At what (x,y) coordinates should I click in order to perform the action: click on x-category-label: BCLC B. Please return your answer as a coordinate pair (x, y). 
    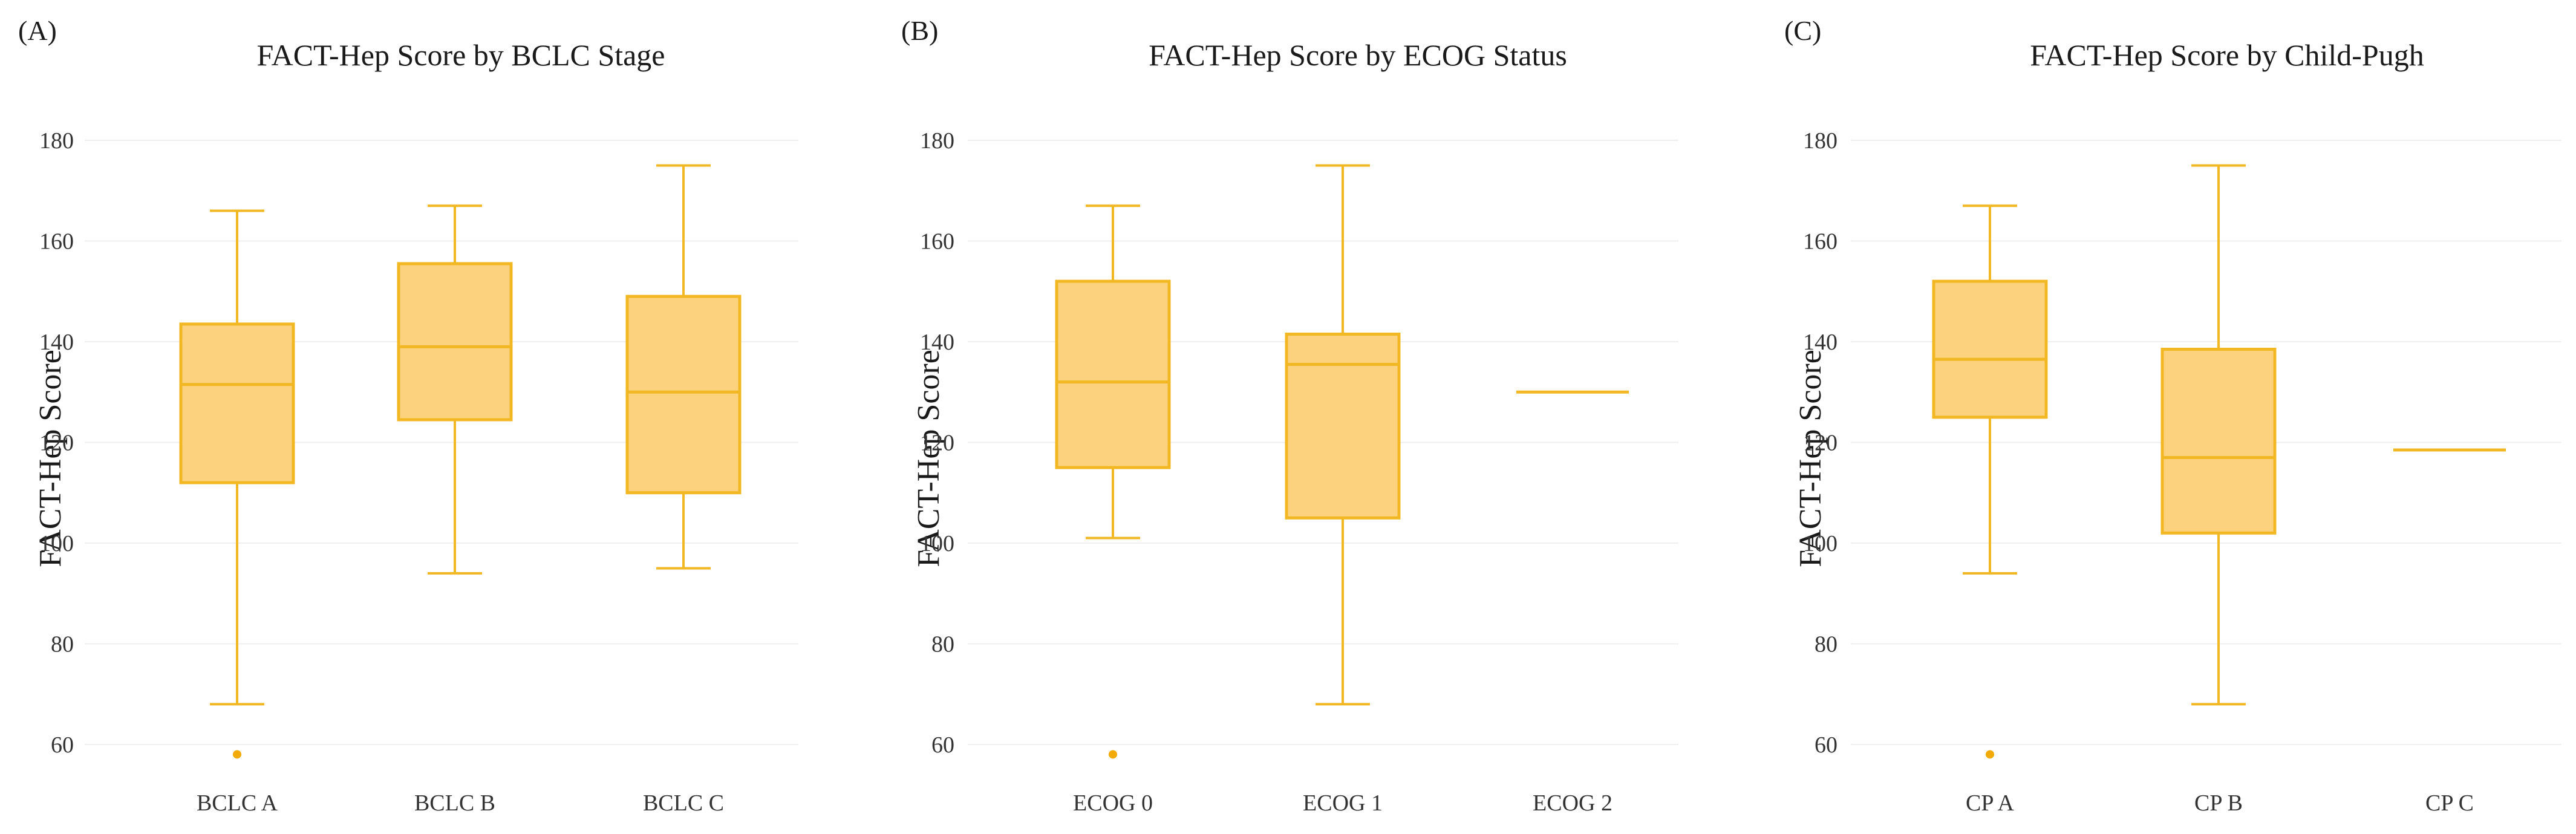
    Looking at the image, I should click on (454, 803).